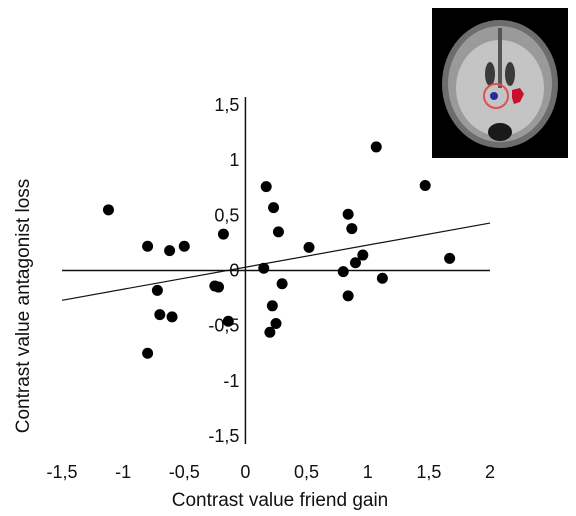 This screenshot has height=516, width=576. I want to click on x-tick-label: -1,5, so click(61, 472).